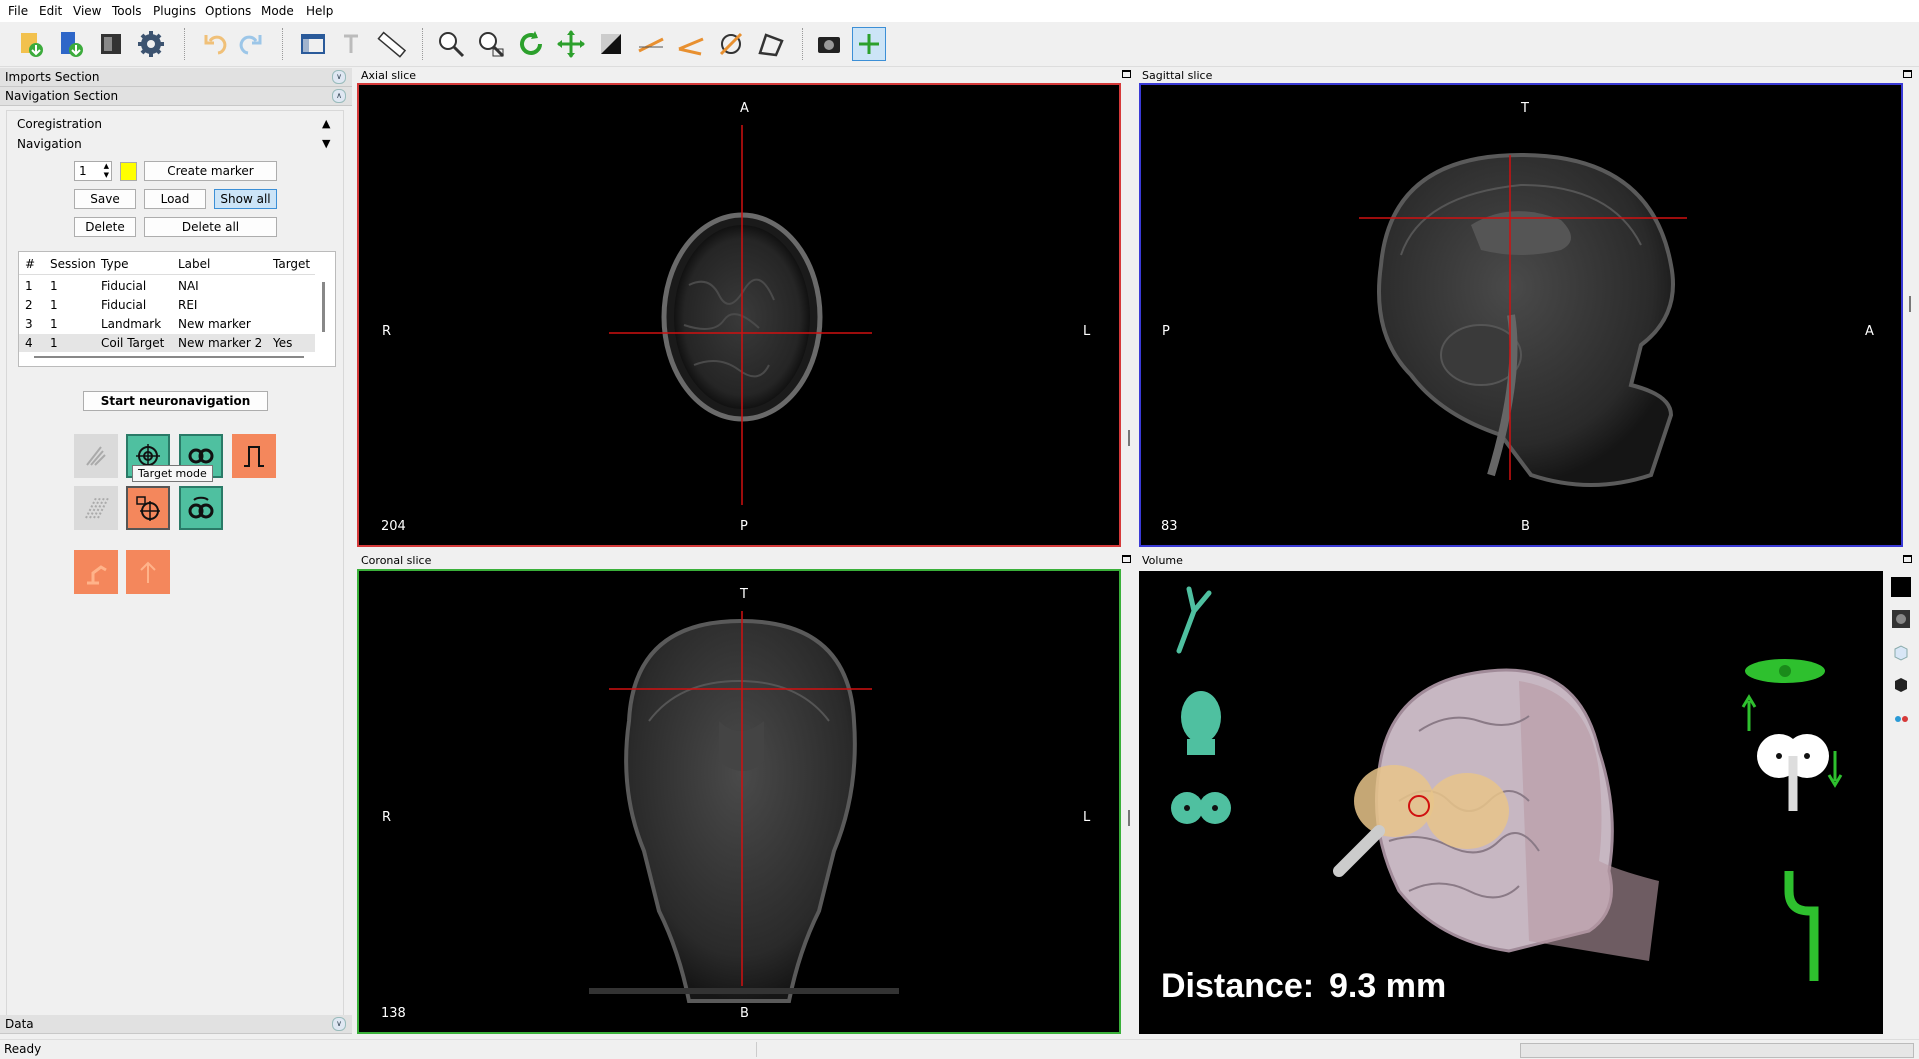 Image resolution: width=1919 pixels, height=1059 pixels. Describe the element at coordinates (105, 227) in the screenshot. I see `delete-button: Delete` at that location.